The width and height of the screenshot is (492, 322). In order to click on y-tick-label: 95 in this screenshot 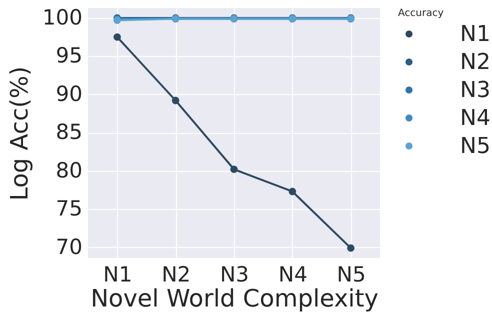, I will do `click(69, 56)`.